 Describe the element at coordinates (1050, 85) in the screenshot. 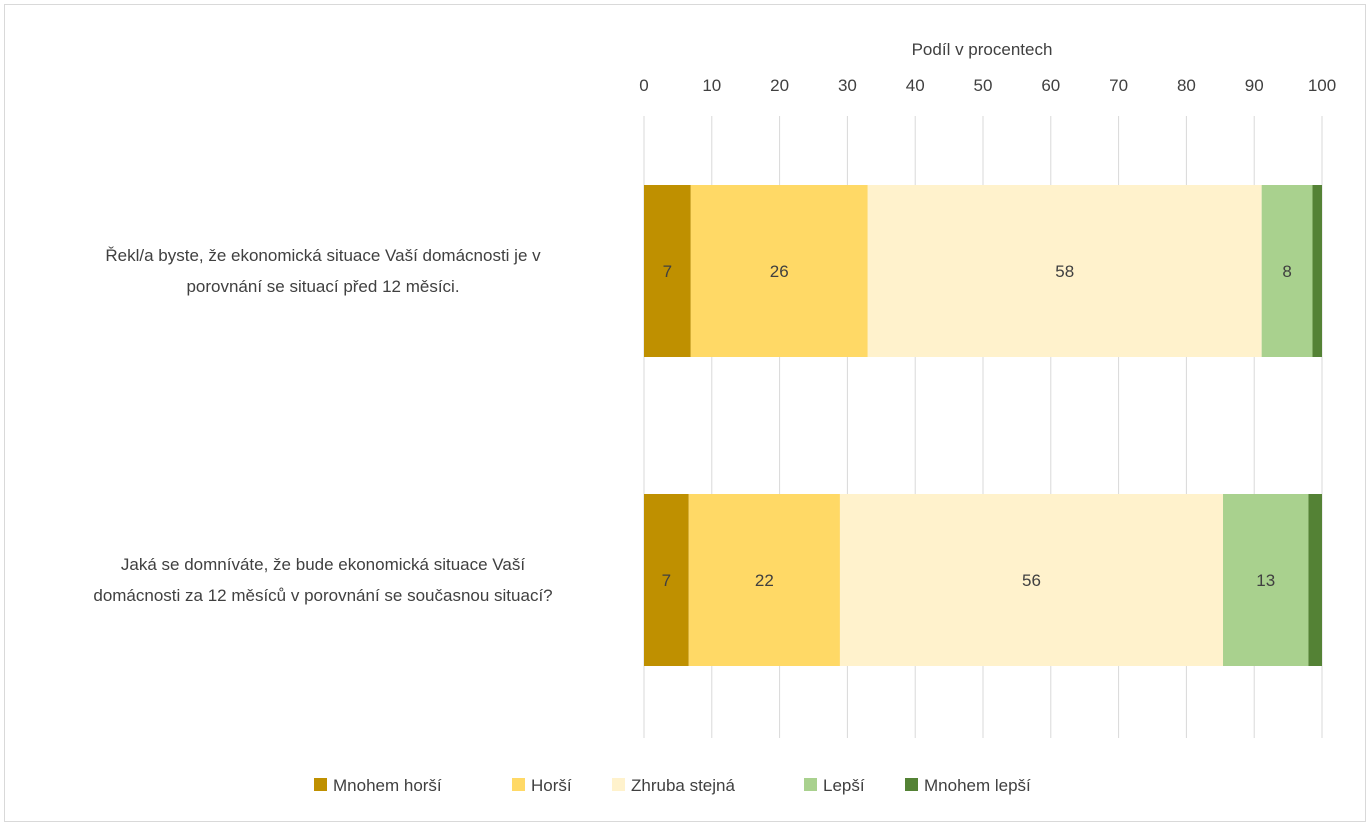

I see `x-tick-label-60: 60` at that location.